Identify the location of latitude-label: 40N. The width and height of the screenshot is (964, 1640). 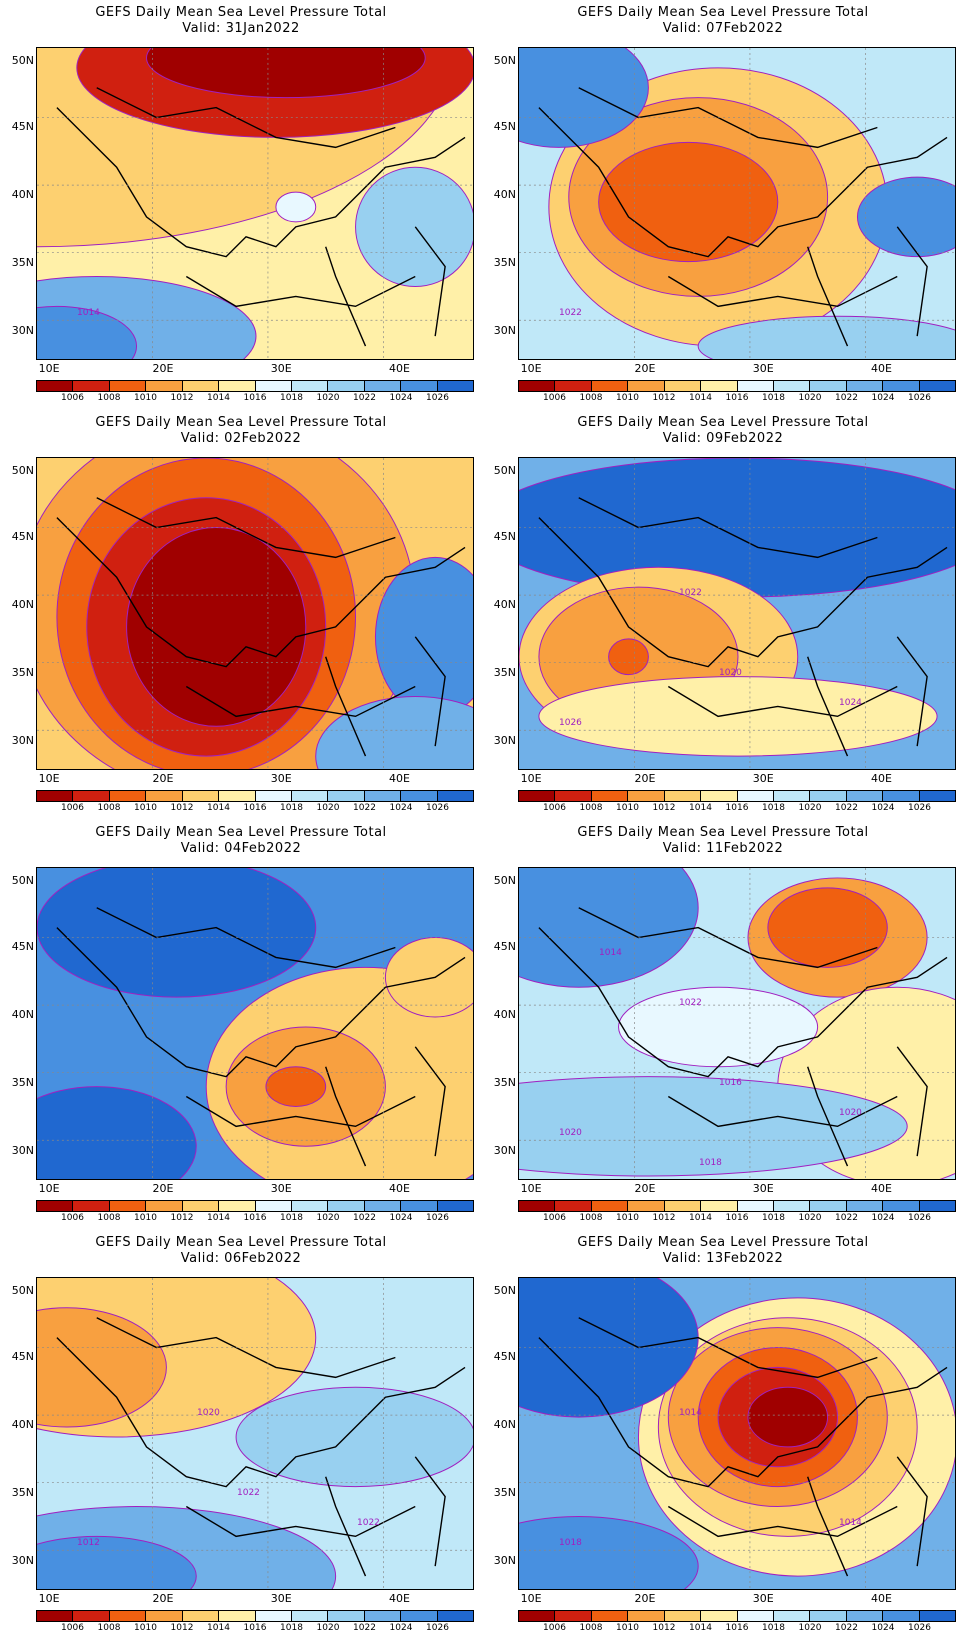
(504, 604).